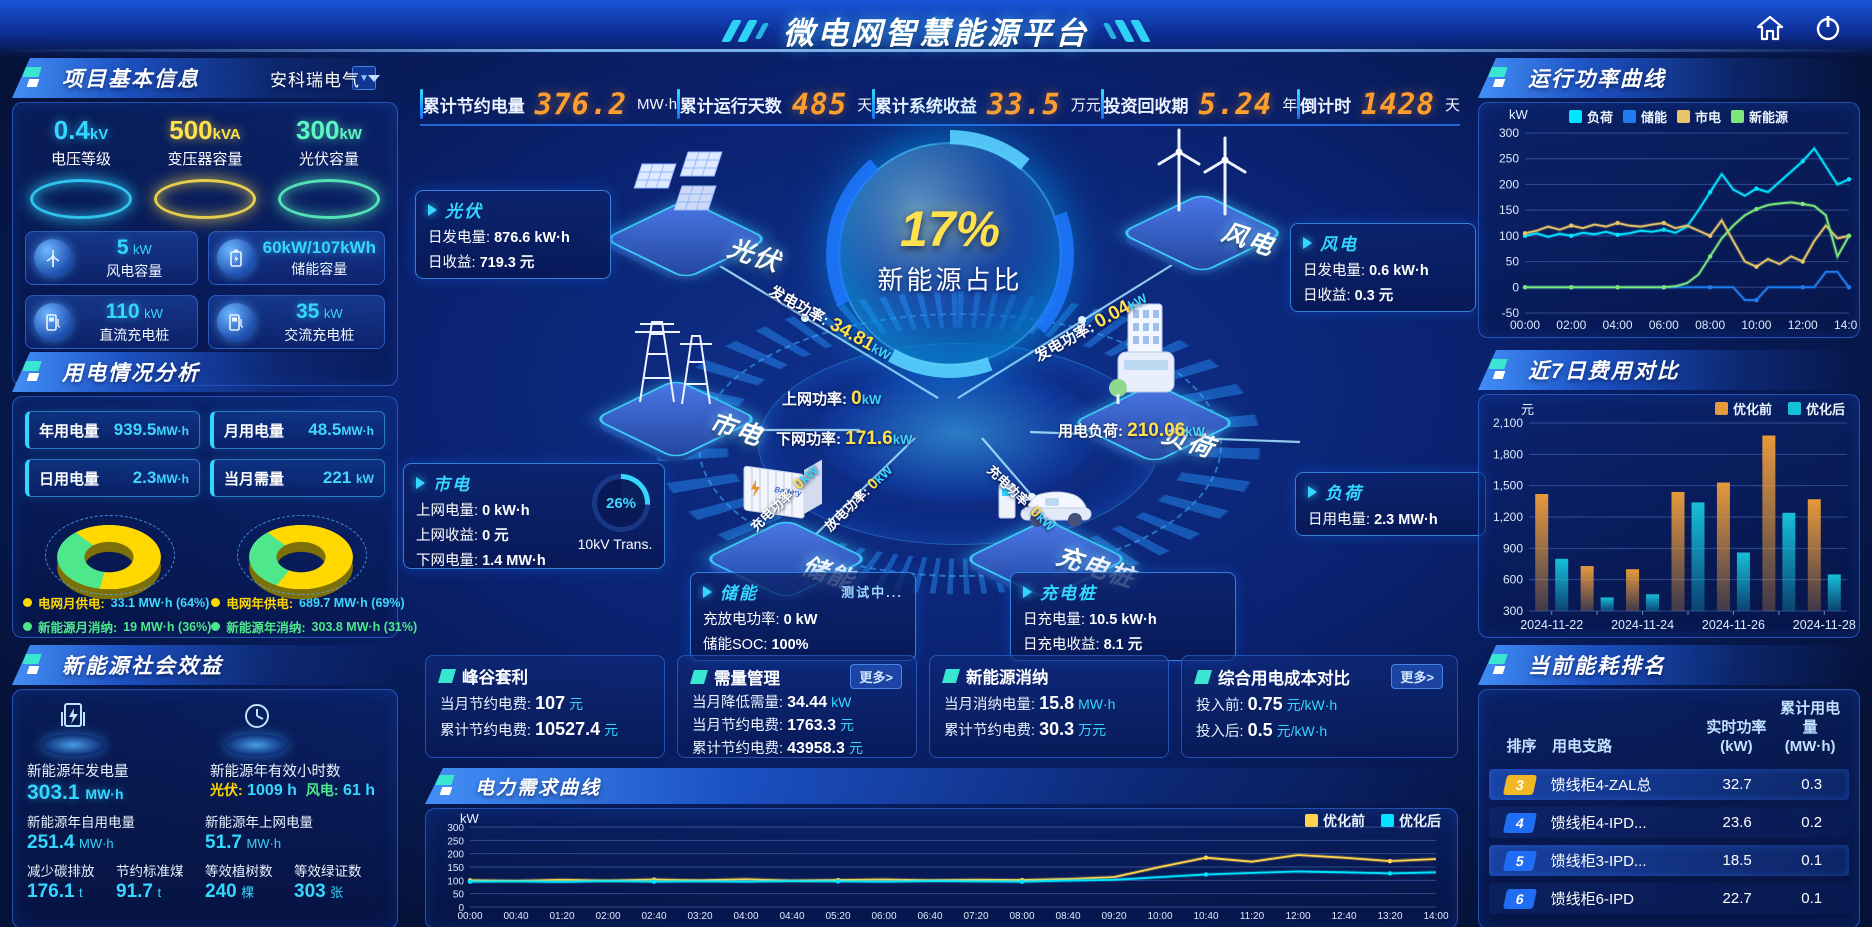 This screenshot has height=927, width=1872. What do you see at coordinates (113, 751) in the screenshot?
I see `benefit-annual-generation: 新能源年发电量 303.1 MW·h` at bounding box center [113, 751].